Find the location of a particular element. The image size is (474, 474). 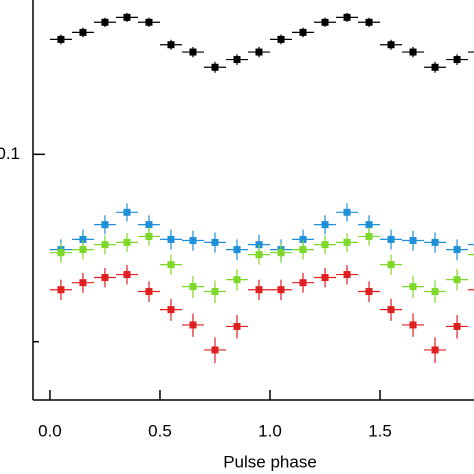

x-tick-label: 0.0 is located at coordinates (50, 430).